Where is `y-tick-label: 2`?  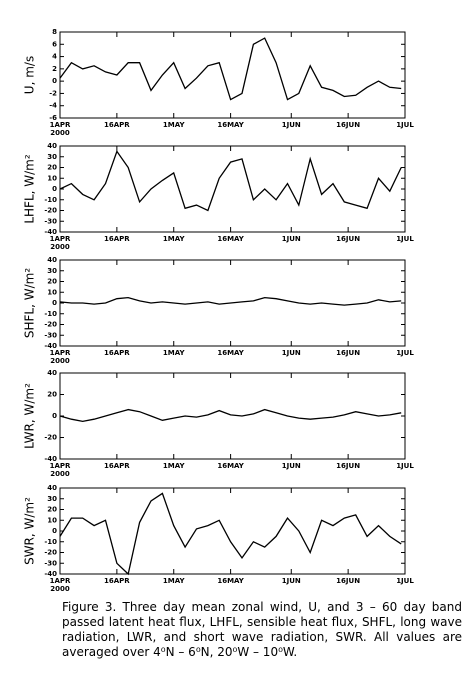
y-tick-label: 2 is located at coordinates (54, 69).